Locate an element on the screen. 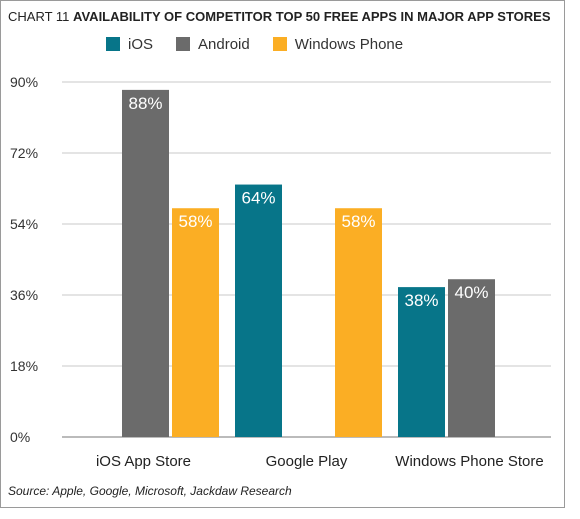  y-tick-label: 36% is located at coordinates (24, 295).